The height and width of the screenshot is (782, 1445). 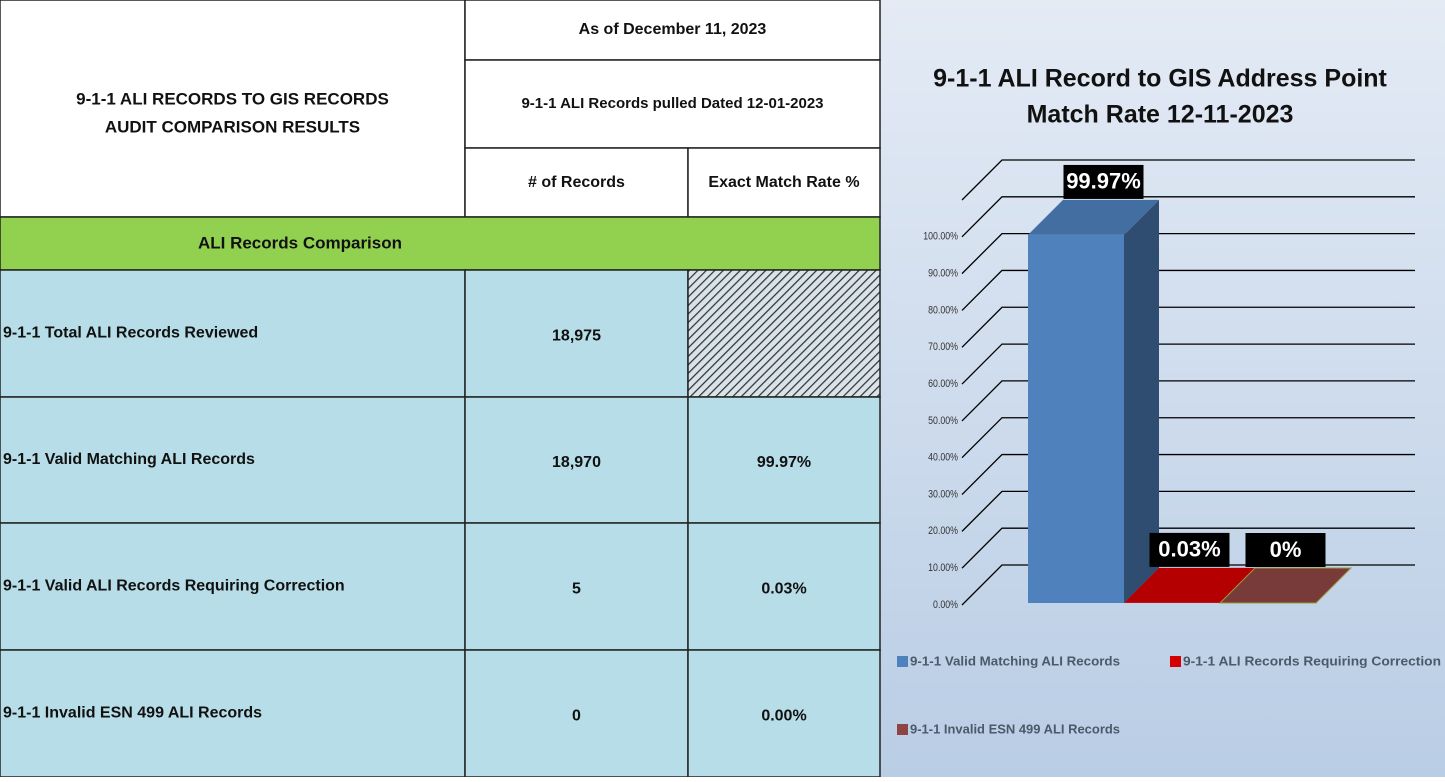 What do you see at coordinates (1015, 660) in the screenshot?
I see `legend-label: 9-1-1 Valid Matching ALI Records` at bounding box center [1015, 660].